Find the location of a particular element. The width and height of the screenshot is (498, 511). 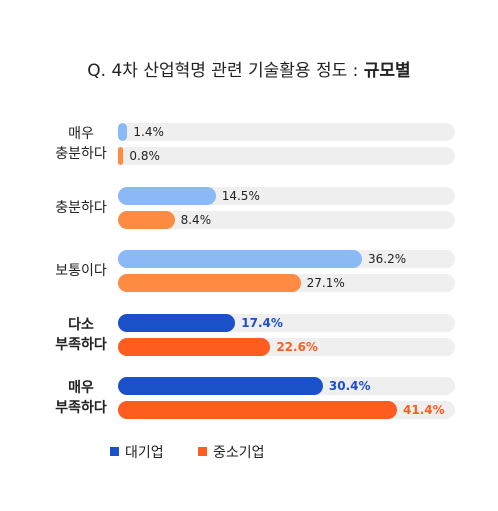

title-text: Q. 4차 산업혁명 관련 기술활용 정도 : is located at coordinates (223, 71).